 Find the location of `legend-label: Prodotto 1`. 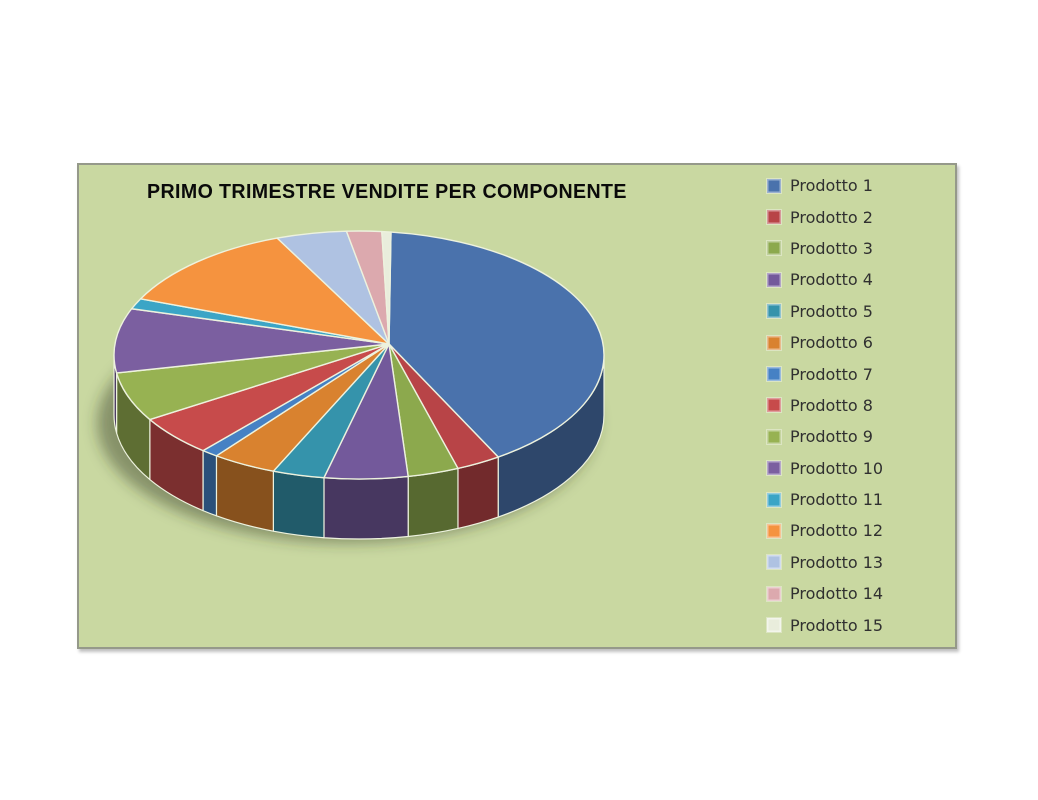

legend-label: Prodotto 1 is located at coordinates (831, 186).